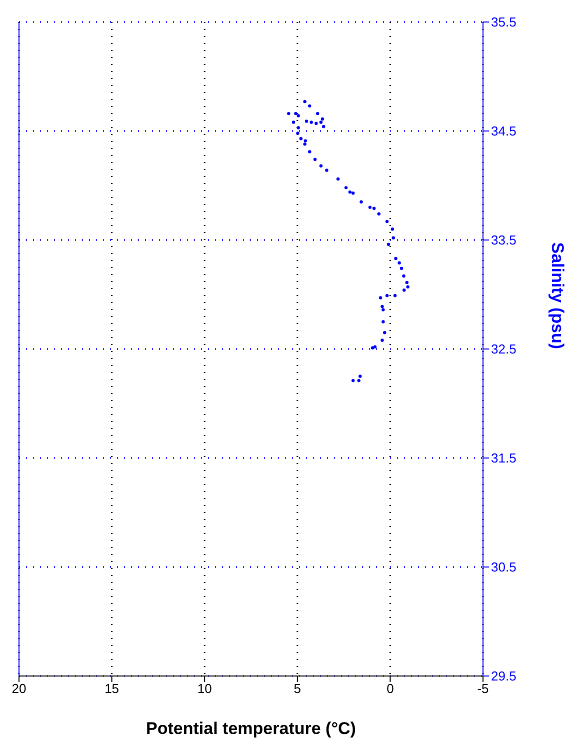  What do you see at coordinates (503, 349) in the screenshot?
I see `y-tick-label: 32.5` at bounding box center [503, 349].